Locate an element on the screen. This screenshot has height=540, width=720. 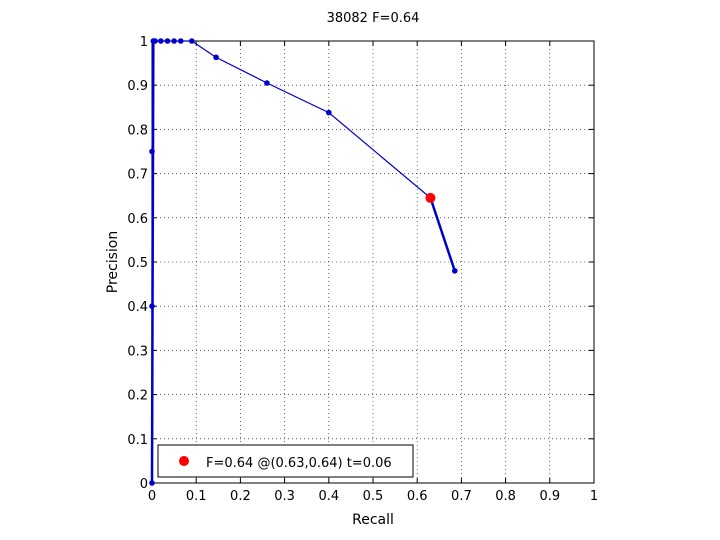
x-tick-label: 0.7 is located at coordinates (461, 496).